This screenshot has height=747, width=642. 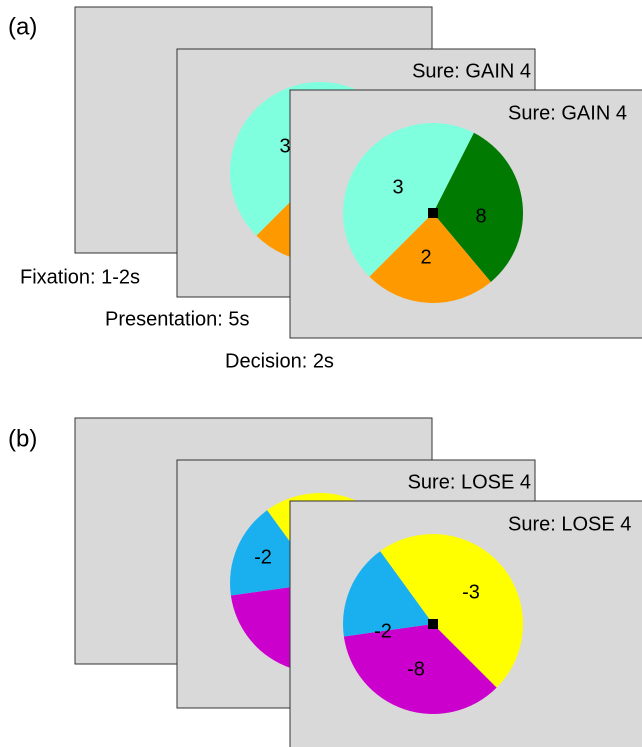 What do you see at coordinates (22, 438) in the screenshot?
I see `panel-label: (b)` at bounding box center [22, 438].